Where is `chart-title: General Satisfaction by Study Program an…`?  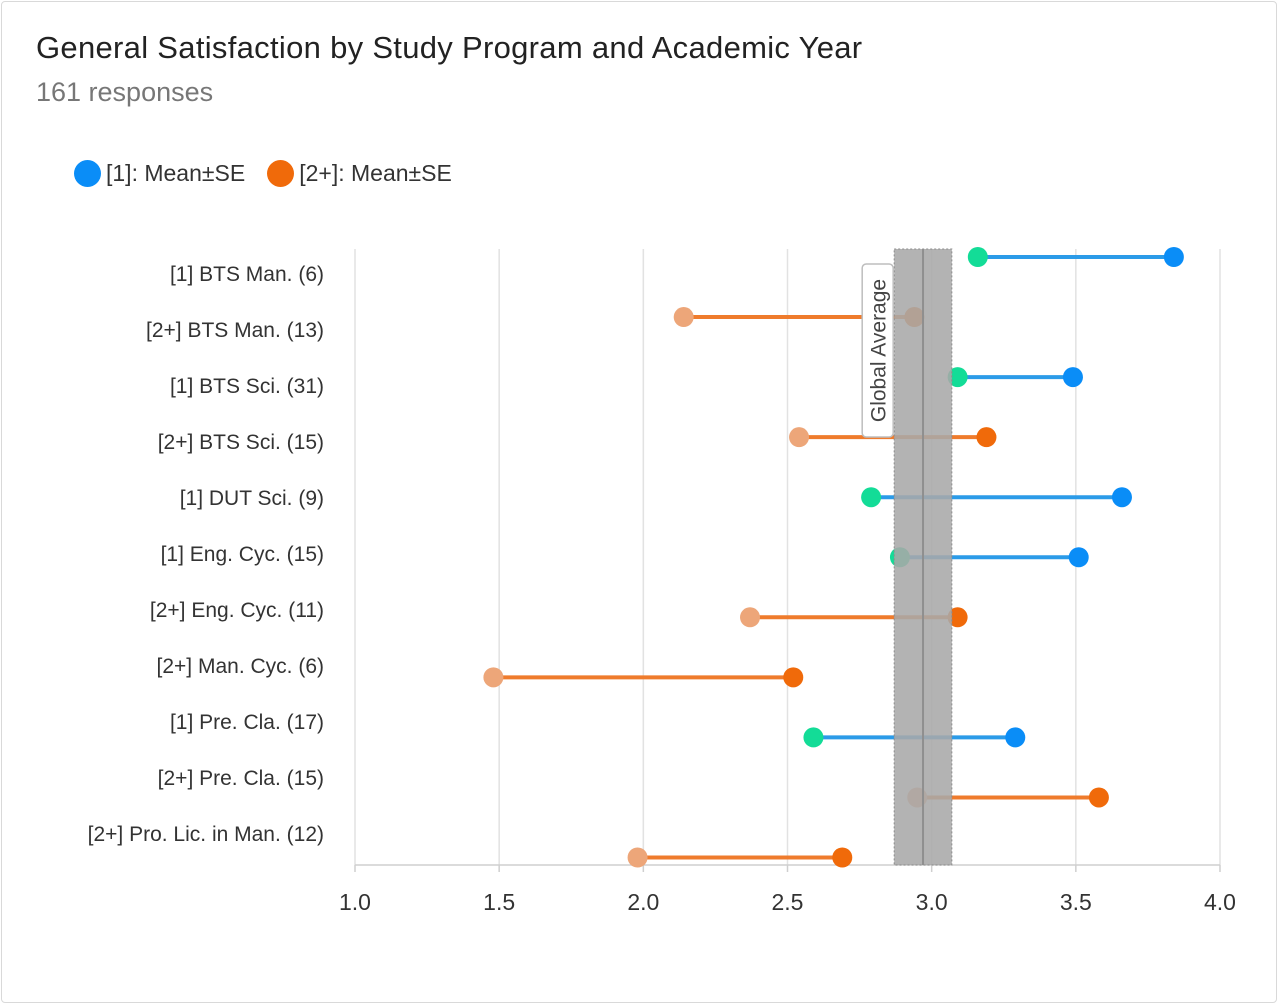 chart-title: General Satisfaction by Study Program an… is located at coordinates (449, 47).